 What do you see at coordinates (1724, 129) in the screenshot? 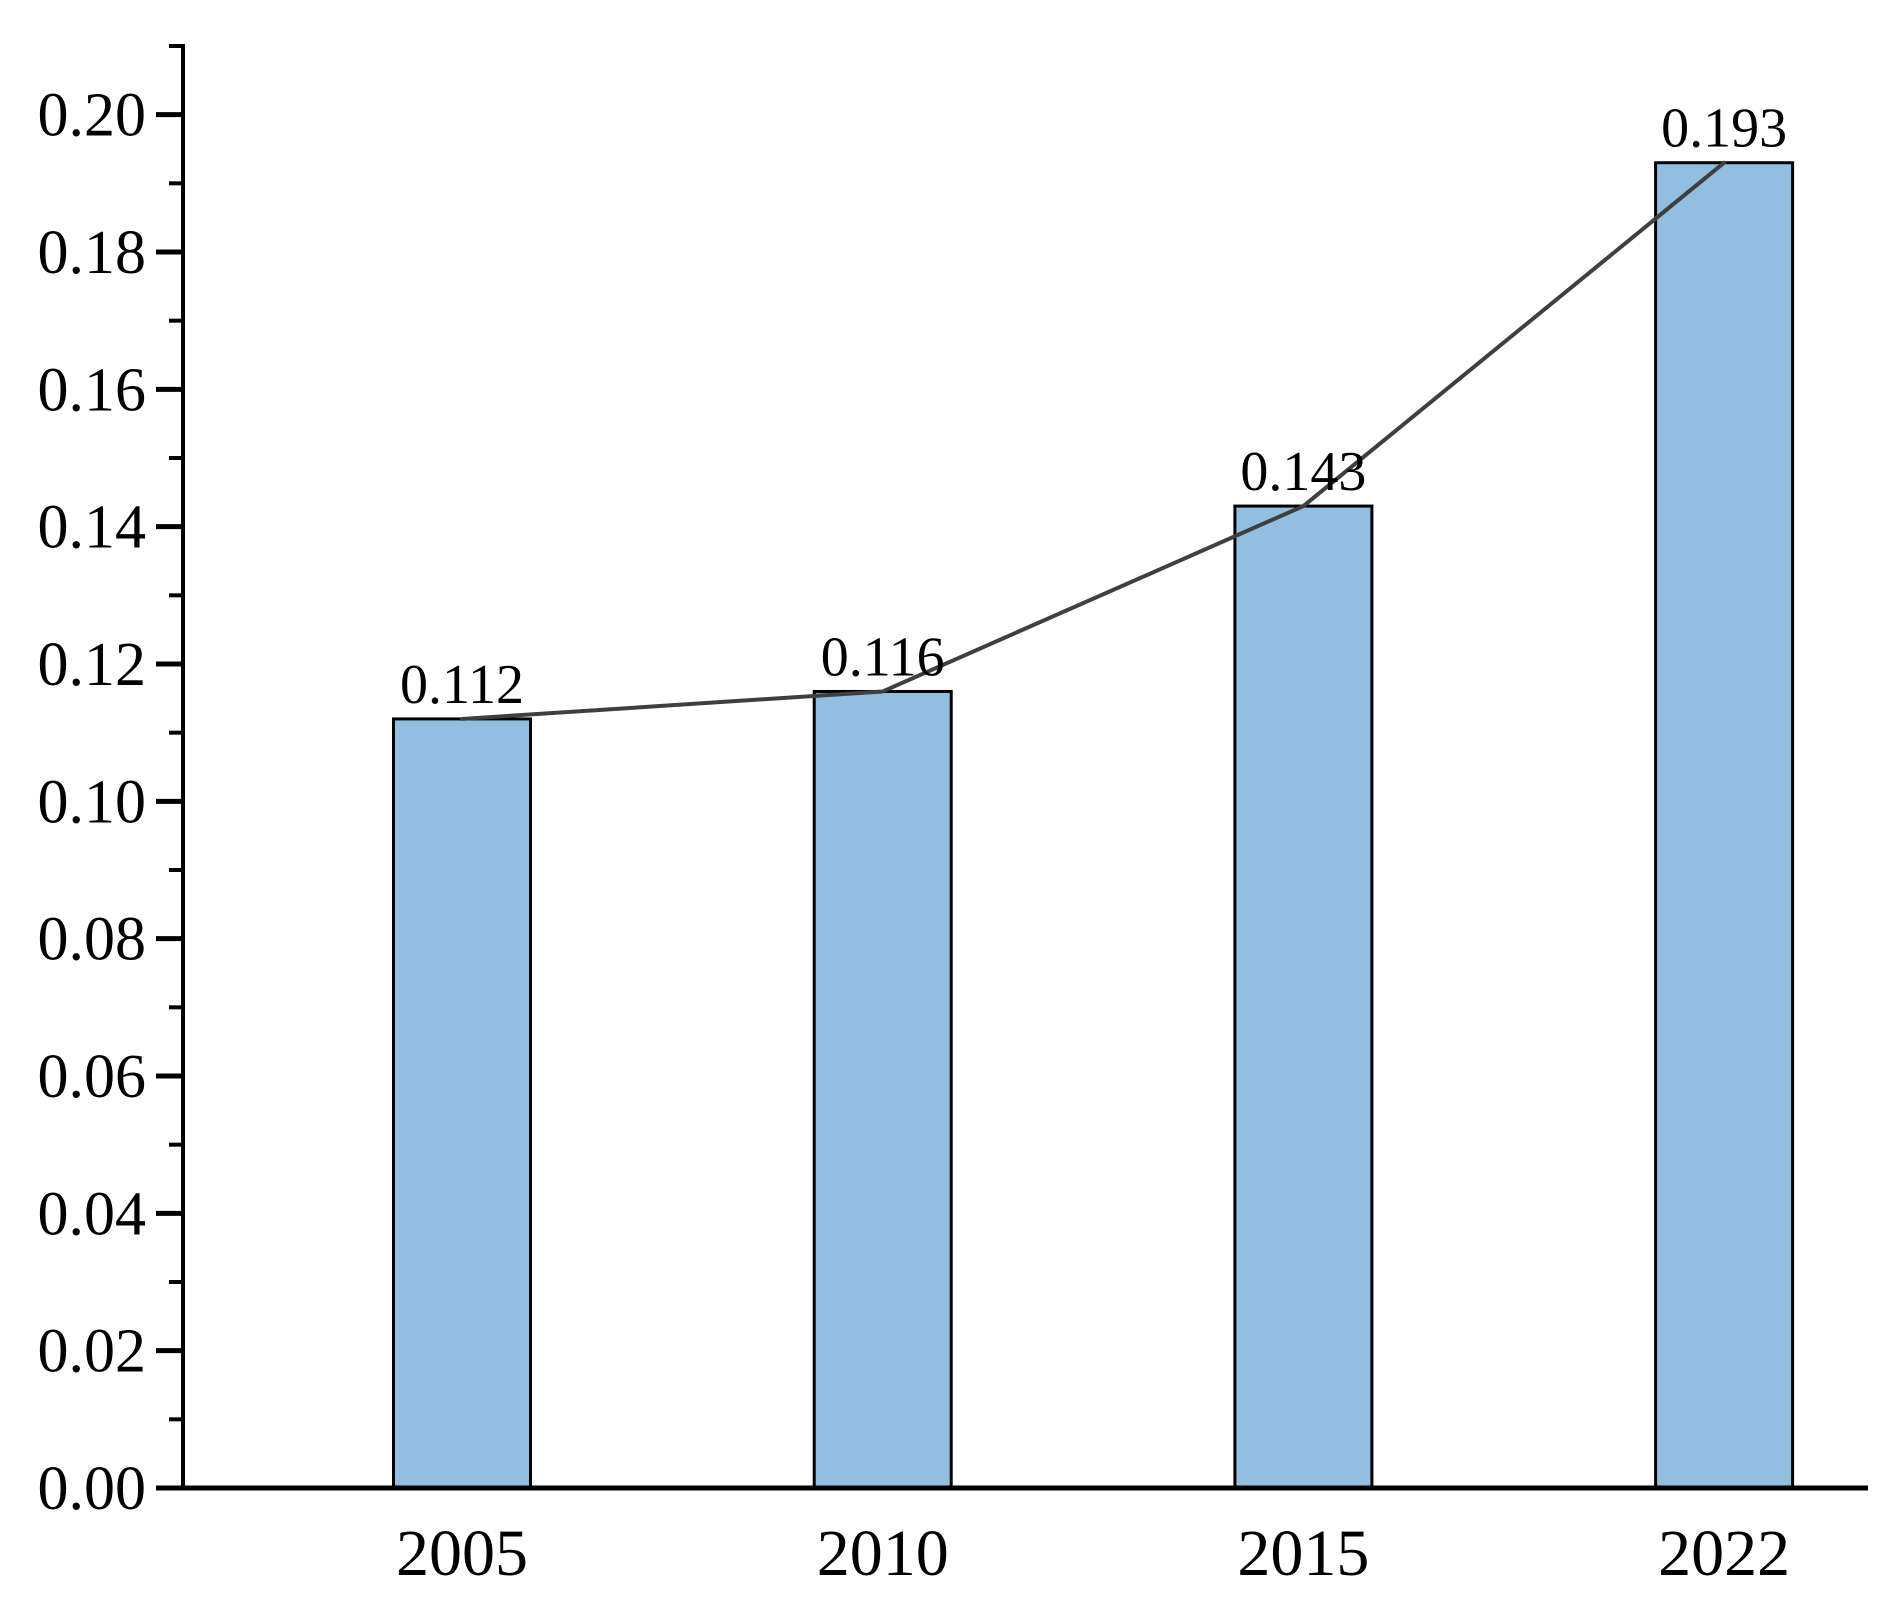
I see `bar-value-label: 0.193` at bounding box center [1724, 129].